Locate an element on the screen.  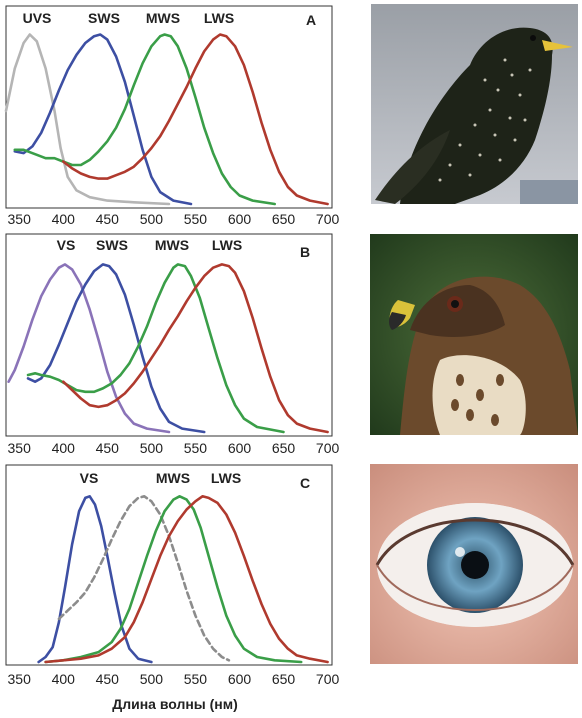
tick-label-350-panel-b: 350 is located at coordinates (20, 448).